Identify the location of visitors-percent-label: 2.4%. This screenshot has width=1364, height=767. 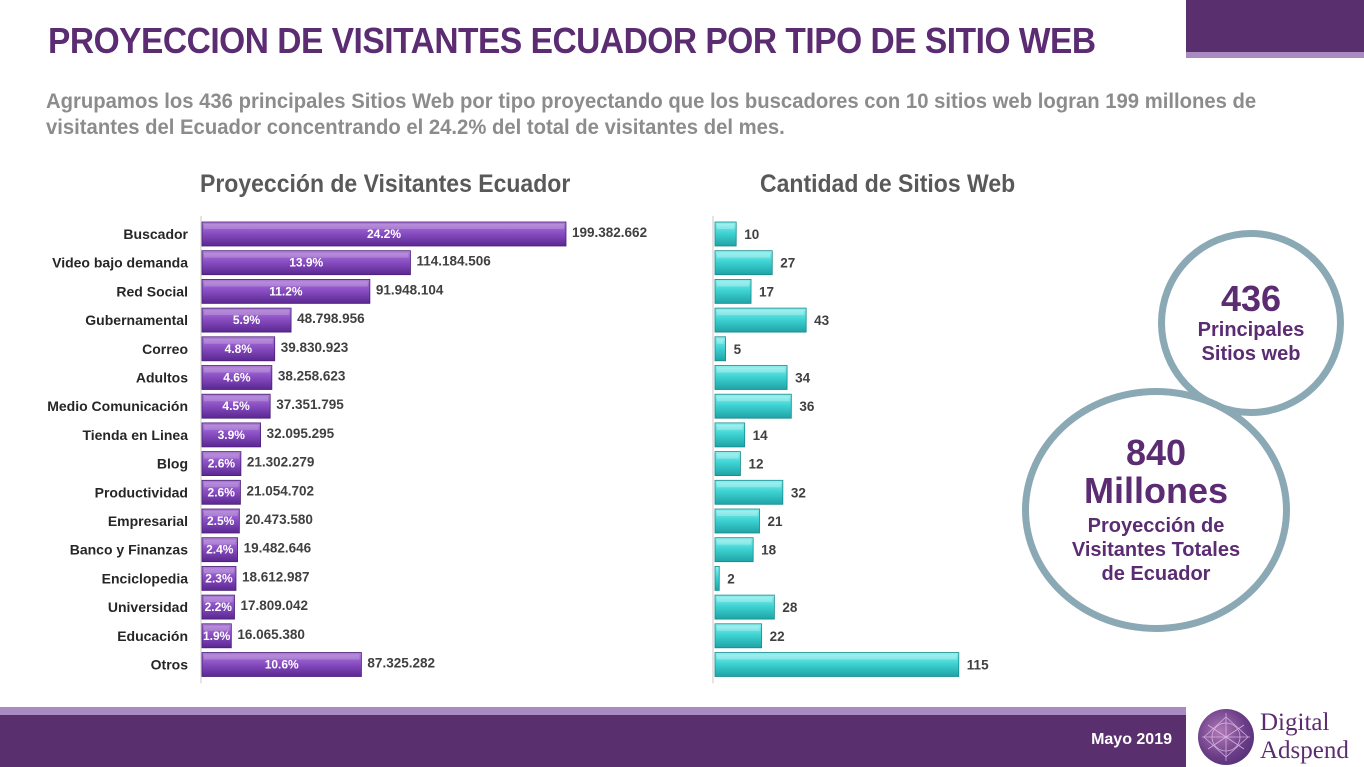
(220, 550).